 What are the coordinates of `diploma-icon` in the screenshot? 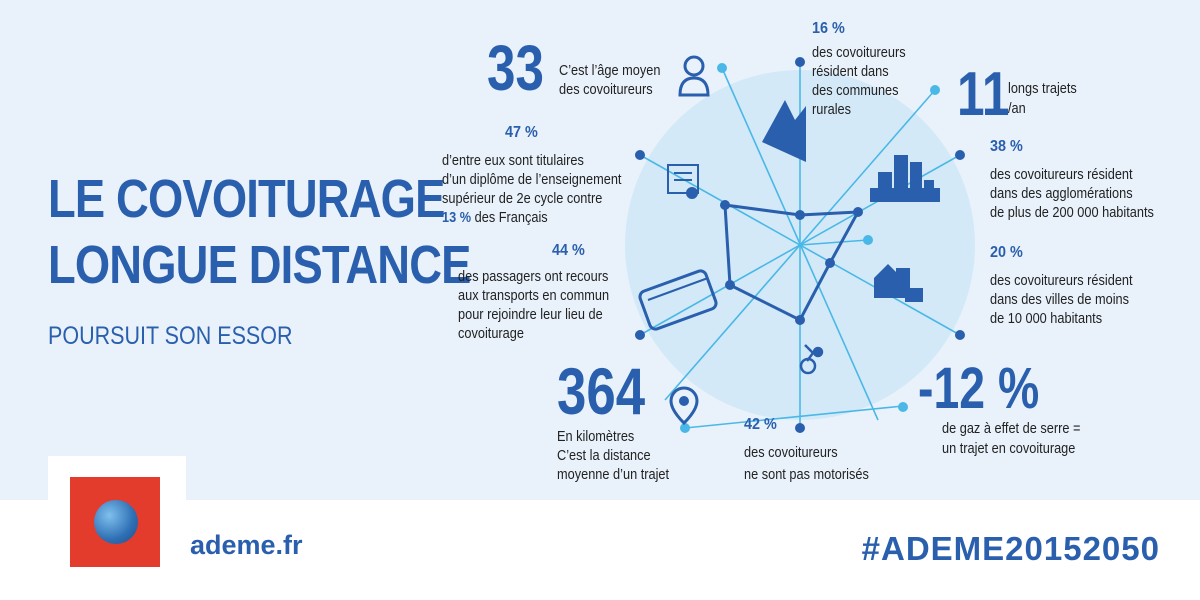 It's located at (683, 181).